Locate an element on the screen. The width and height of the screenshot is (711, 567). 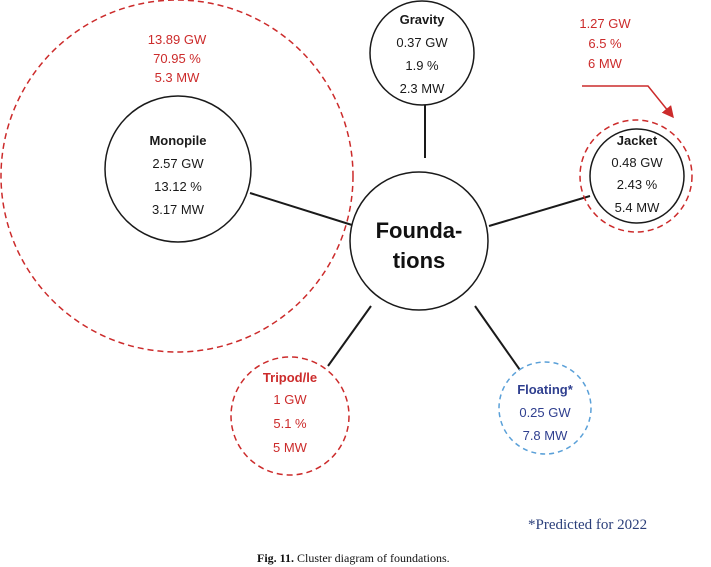
gravity-title: Gravity is located at coordinates (423, 19).